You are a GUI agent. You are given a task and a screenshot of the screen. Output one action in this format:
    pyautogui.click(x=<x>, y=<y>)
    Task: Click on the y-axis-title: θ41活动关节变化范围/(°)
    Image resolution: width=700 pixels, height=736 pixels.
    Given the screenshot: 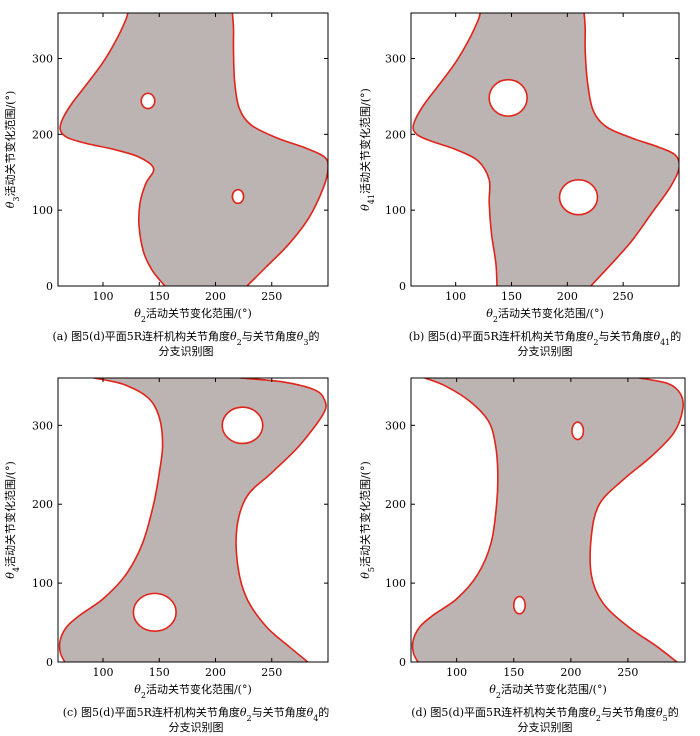 What is the action you would take?
    pyautogui.click(x=367, y=149)
    